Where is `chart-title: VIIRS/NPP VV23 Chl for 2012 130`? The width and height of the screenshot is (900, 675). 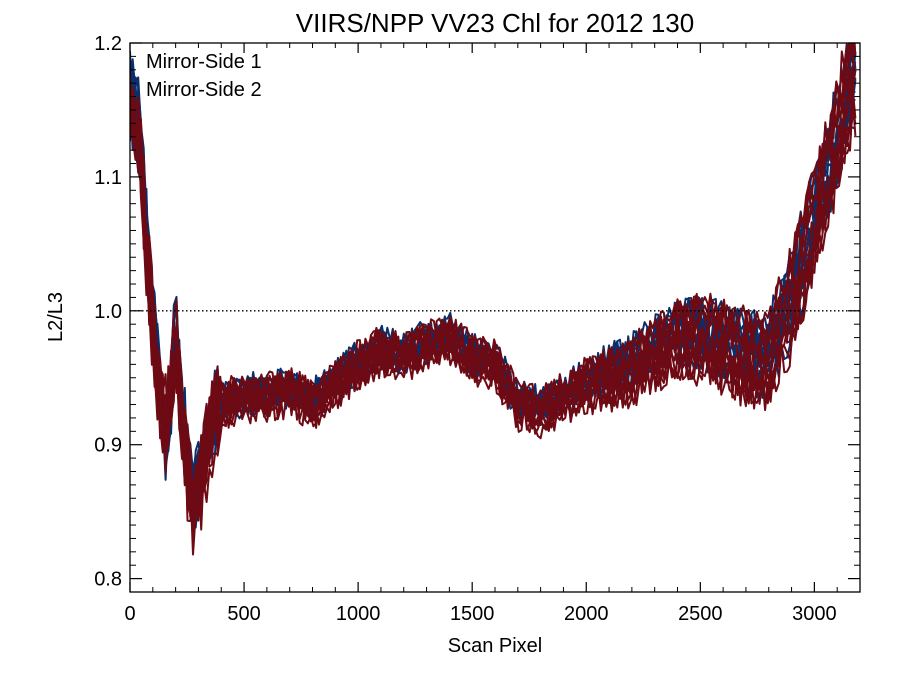
chart-title: VIIRS/NPP VV23 Chl for 2012 130 is located at coordinates (495, 23).